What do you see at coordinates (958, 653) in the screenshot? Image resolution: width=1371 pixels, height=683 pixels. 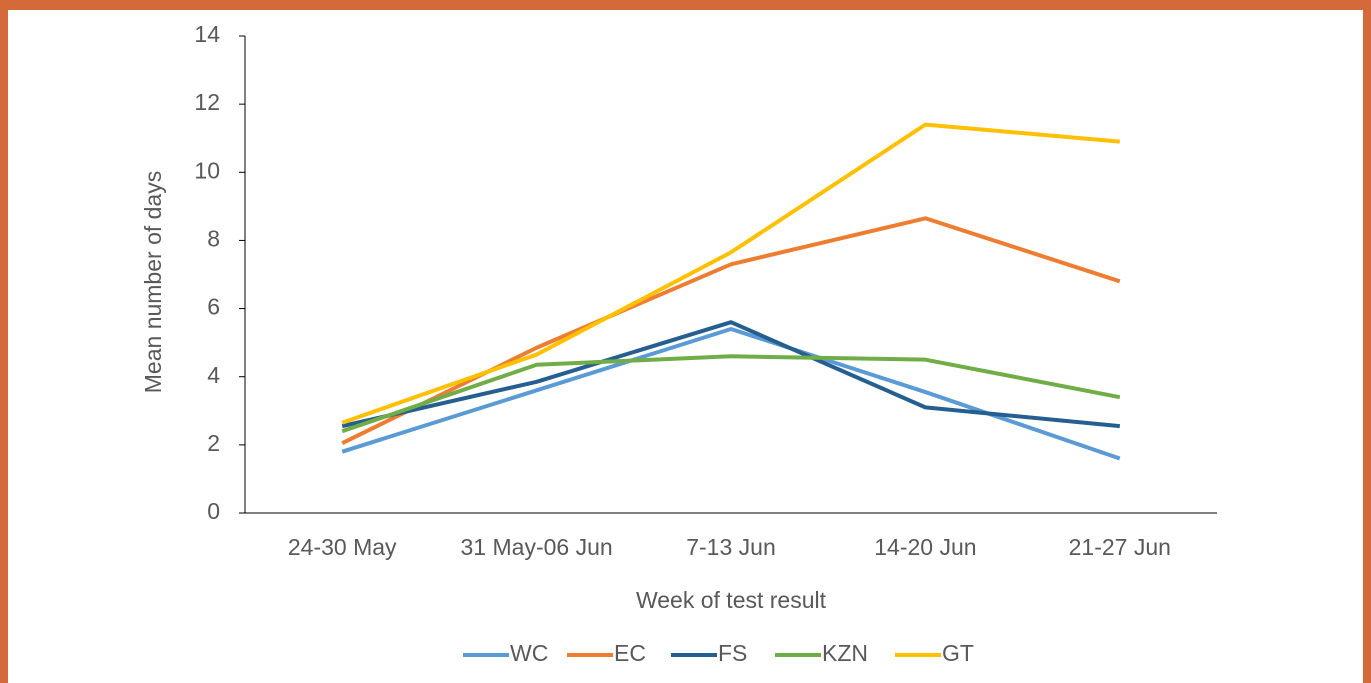 I see `legend-label: GT` at bounding box center [958, 653].